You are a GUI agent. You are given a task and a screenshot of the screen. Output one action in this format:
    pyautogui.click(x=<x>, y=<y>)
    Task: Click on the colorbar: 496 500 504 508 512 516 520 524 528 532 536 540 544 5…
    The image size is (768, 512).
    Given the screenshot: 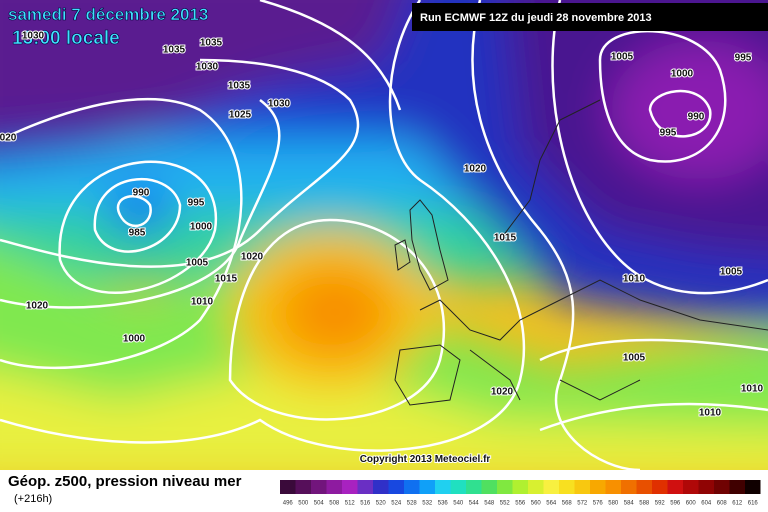 What is the action you would take?
    pyautogui.click(x=520, y=493)
    